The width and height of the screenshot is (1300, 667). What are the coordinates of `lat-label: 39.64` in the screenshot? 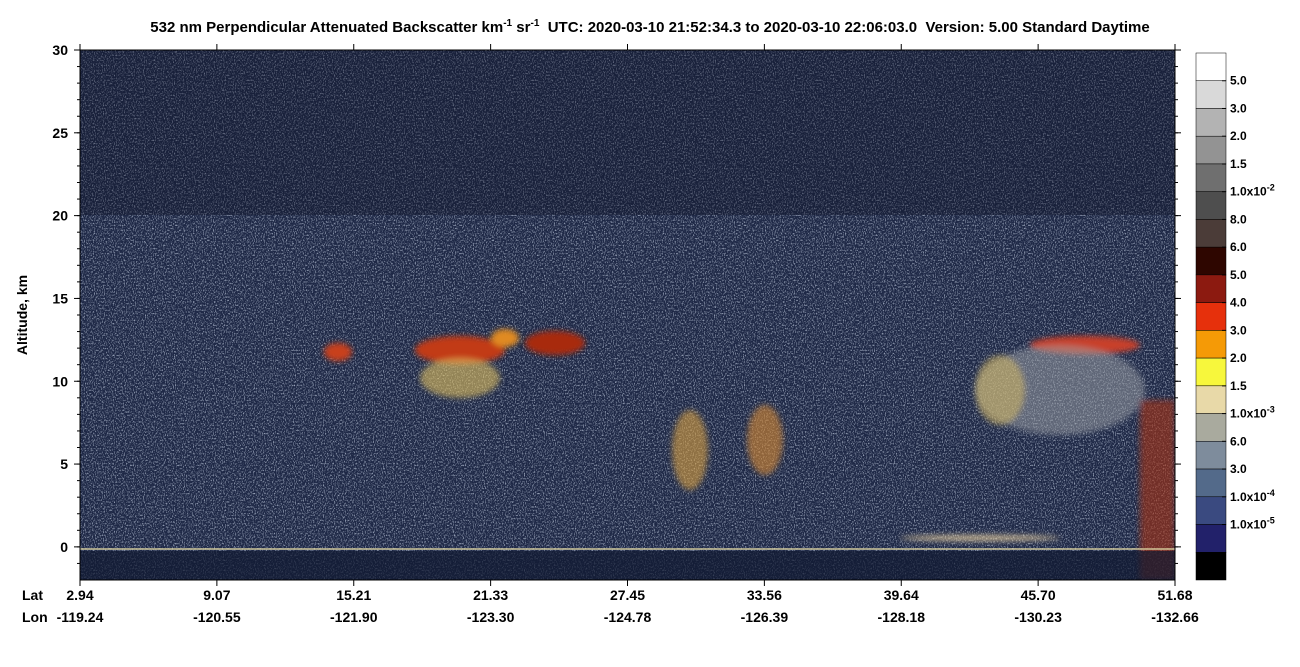 It's located at (901, 595).